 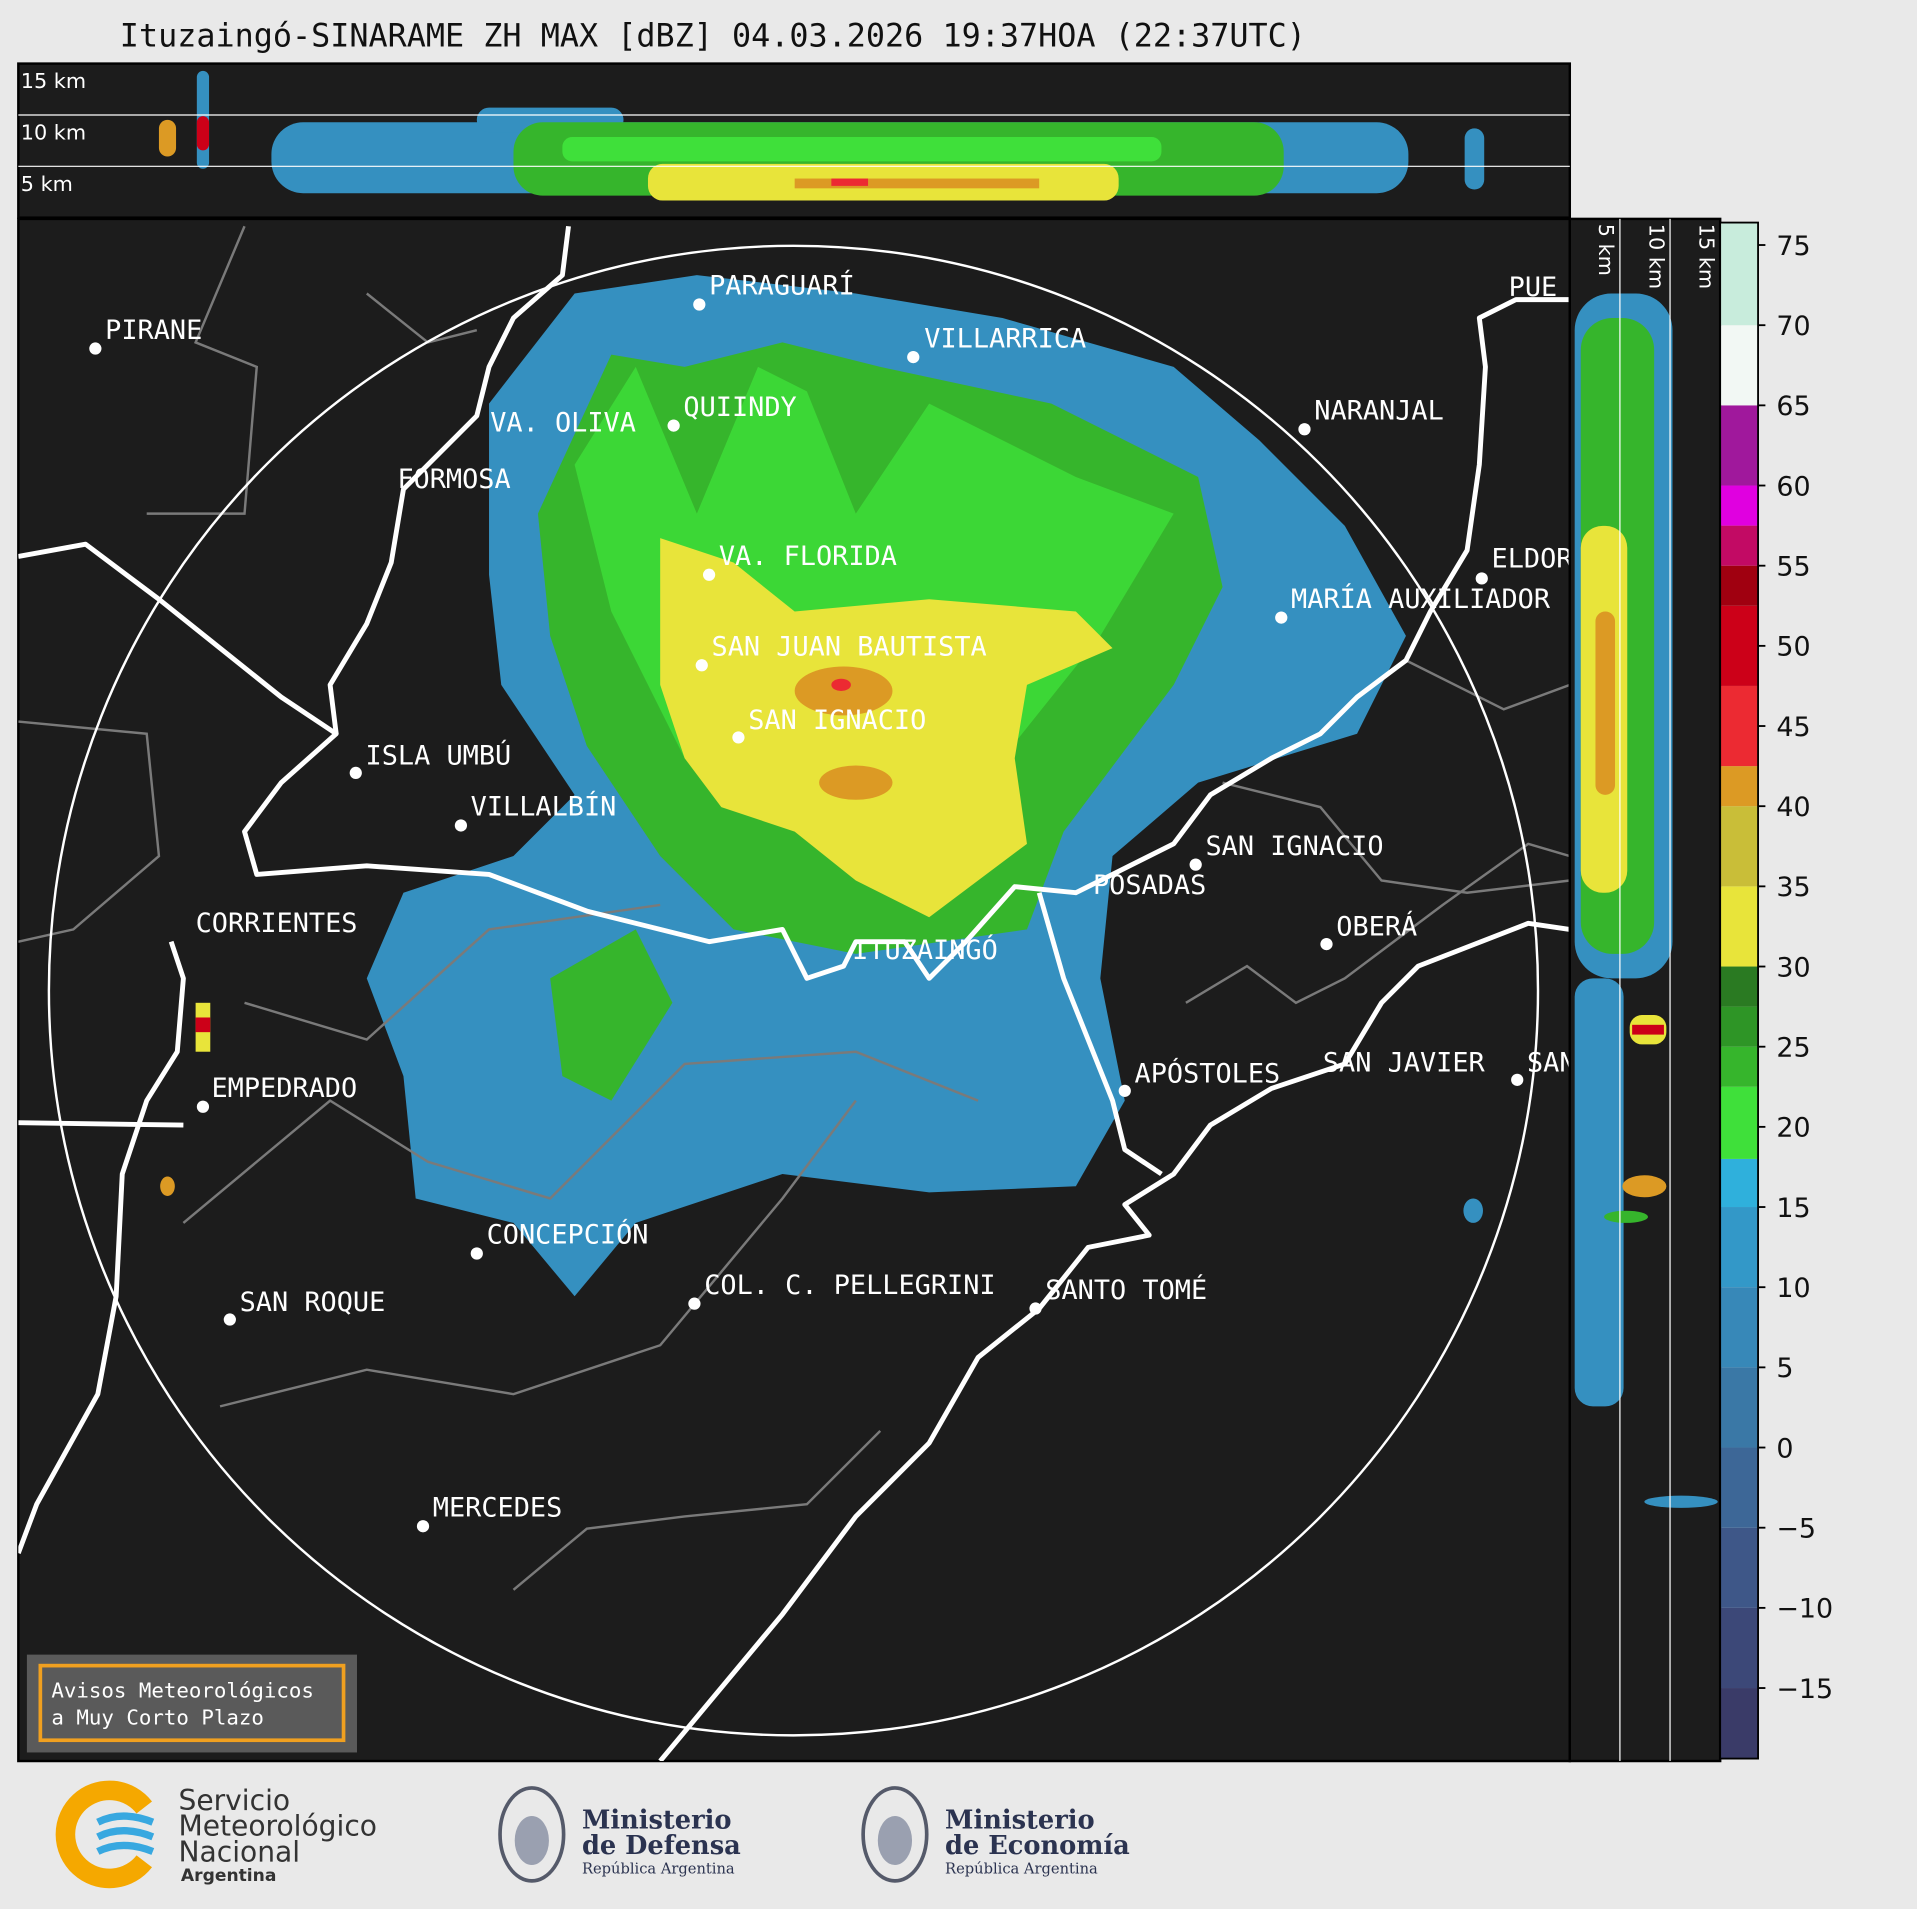 I want to click on top-echoes, so click(x=821, y=135).